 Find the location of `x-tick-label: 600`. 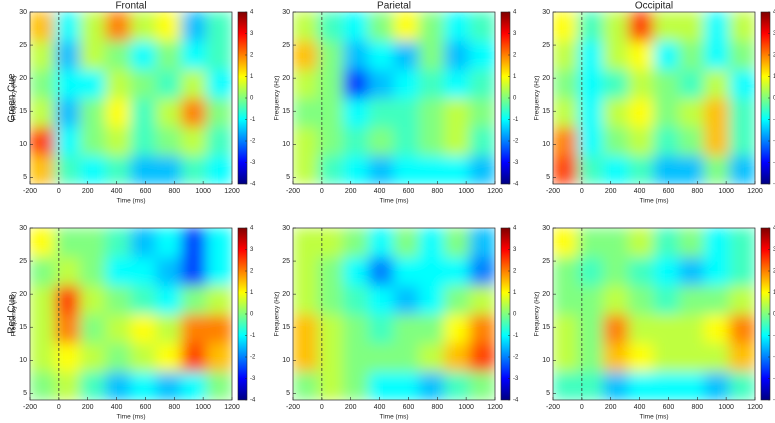

x-tick-label: 600 is located at coordinates (669, 191).